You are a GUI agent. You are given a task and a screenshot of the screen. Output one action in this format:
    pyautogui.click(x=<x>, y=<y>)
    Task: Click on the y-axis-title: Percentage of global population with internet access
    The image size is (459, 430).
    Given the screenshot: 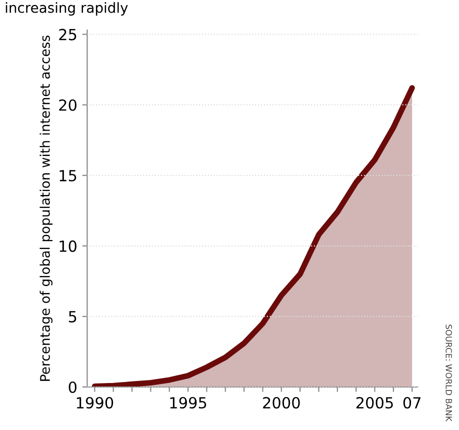 What is the action you would take?
    pyautogui.click(x=46, y=208)
    